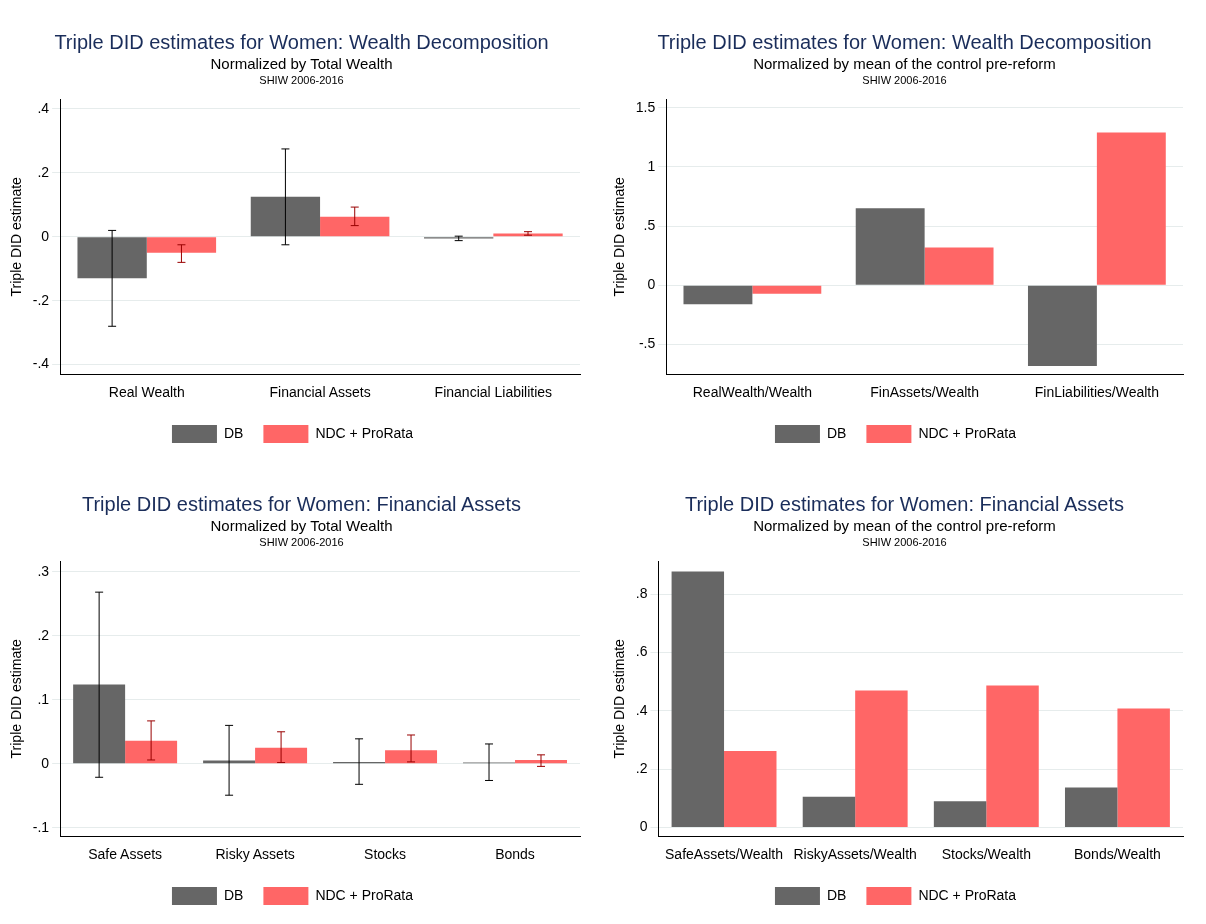 This screenshot has height=924, width=1206. I want to click on x-tick-label: Real Wealth, so click(146, 392).